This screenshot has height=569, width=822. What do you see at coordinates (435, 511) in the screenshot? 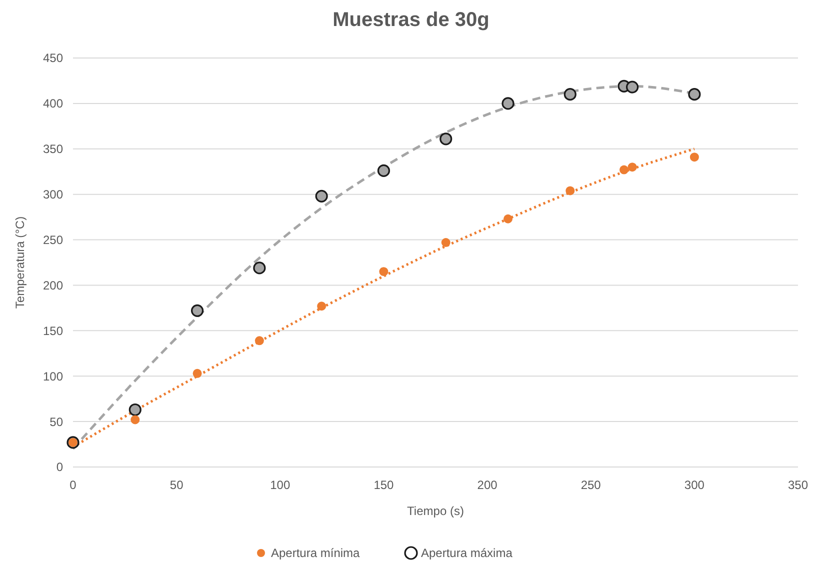
I see `x-axis-title: Tiempo (s)` at bounding box center [435, 511].